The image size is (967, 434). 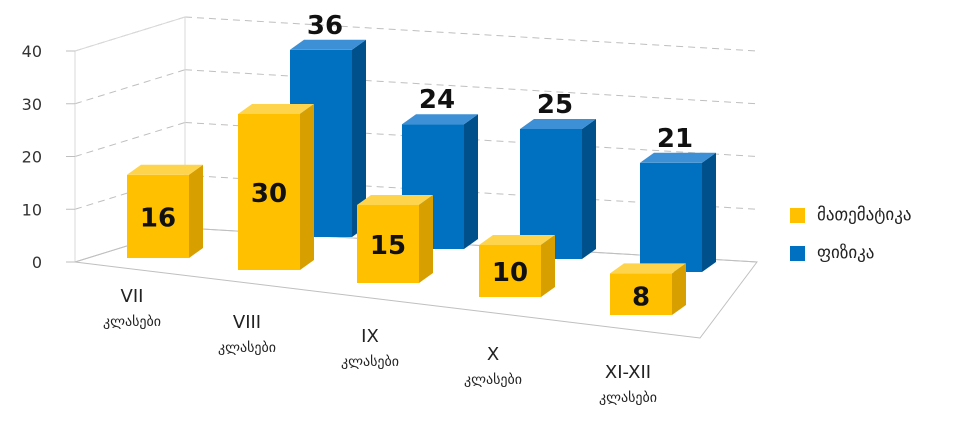 I want to click on x-tick-label: IX, so click(x=370, y=336).